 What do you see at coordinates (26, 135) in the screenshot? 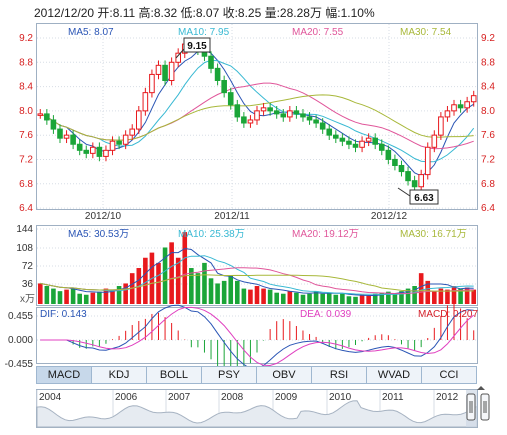
I see `price-y-tick-left: 7.6` at bounding box center [26, 135].